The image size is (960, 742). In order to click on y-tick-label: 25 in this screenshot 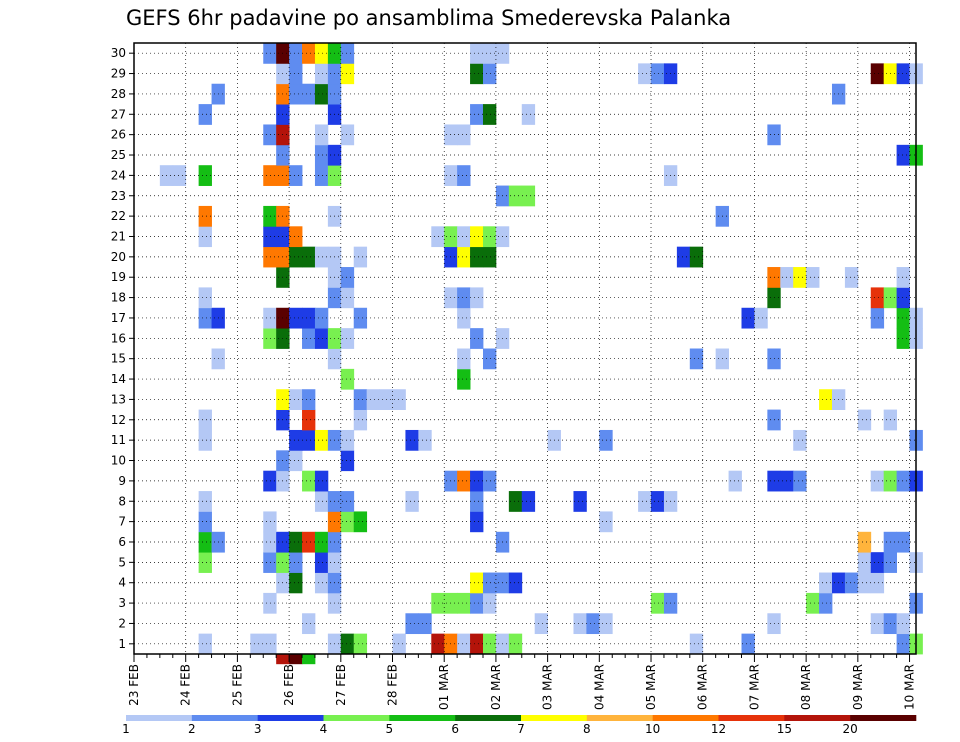, I will do `click(118, 155)`.